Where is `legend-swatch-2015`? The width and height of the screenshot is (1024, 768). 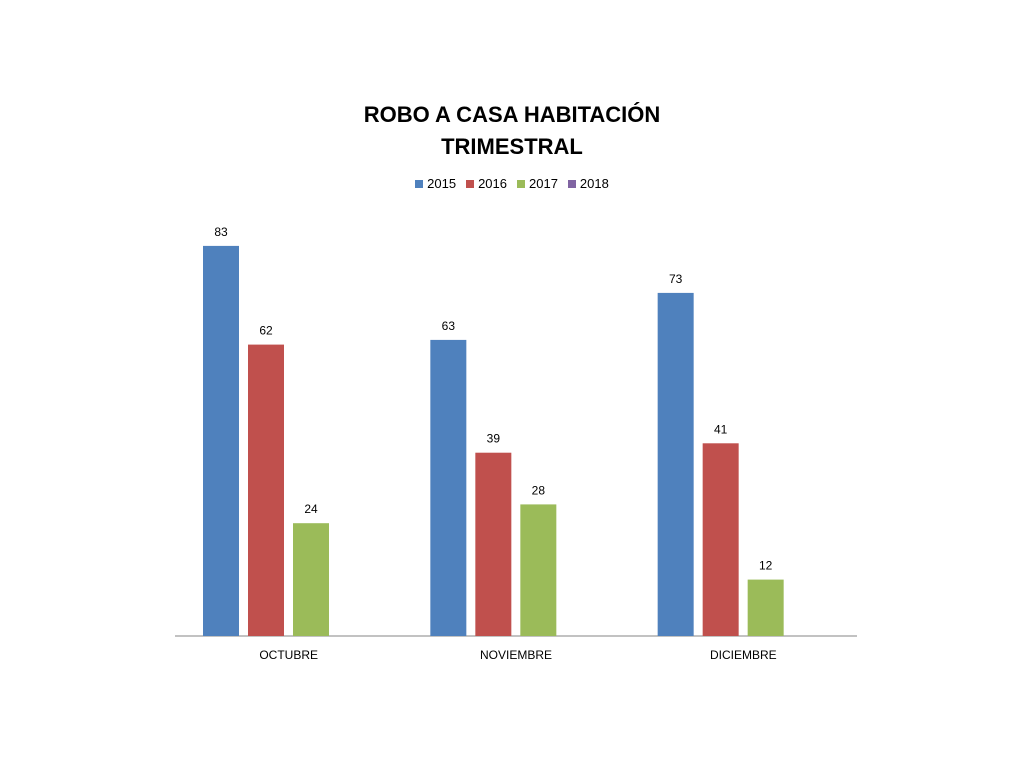 legend-swatch-2015 is located at coordinates (419, 183).